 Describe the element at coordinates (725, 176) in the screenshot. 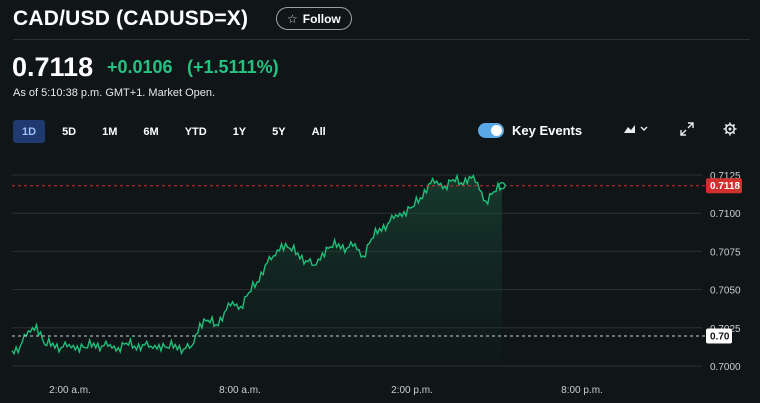

I see `y-tick-label: 0.7125` at that location.